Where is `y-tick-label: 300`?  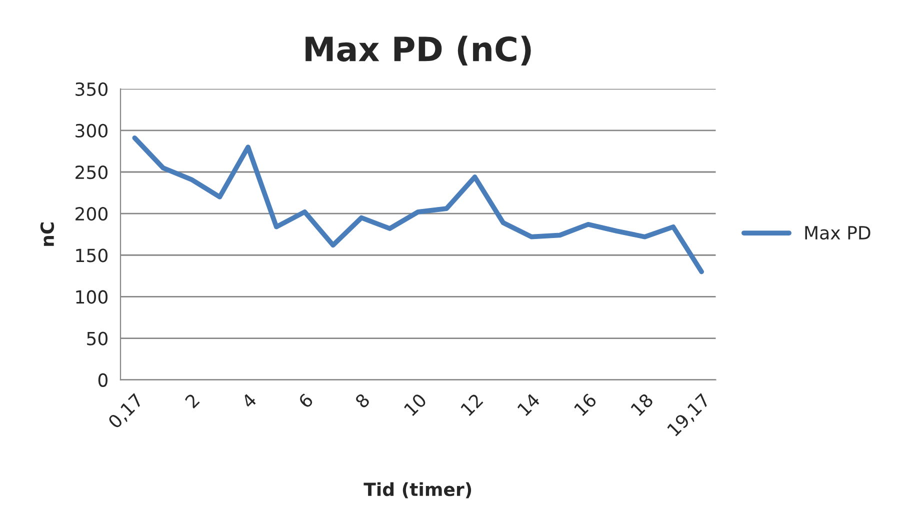
y-tick-label: 300 is located at coordinates (92, 131).